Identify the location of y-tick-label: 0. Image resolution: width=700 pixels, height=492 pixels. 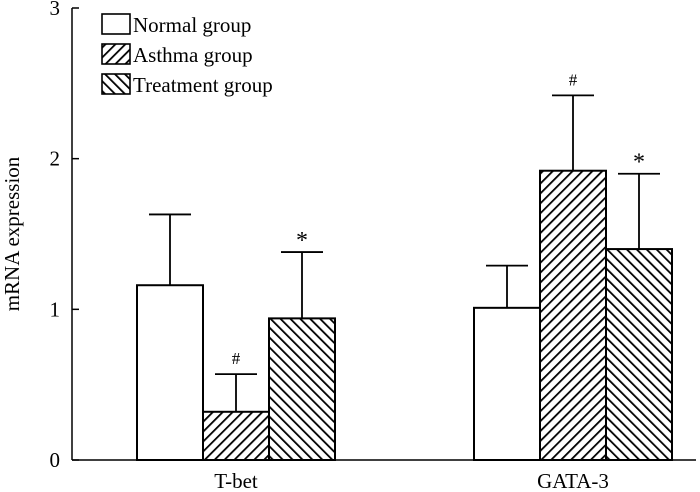
(55, 460).